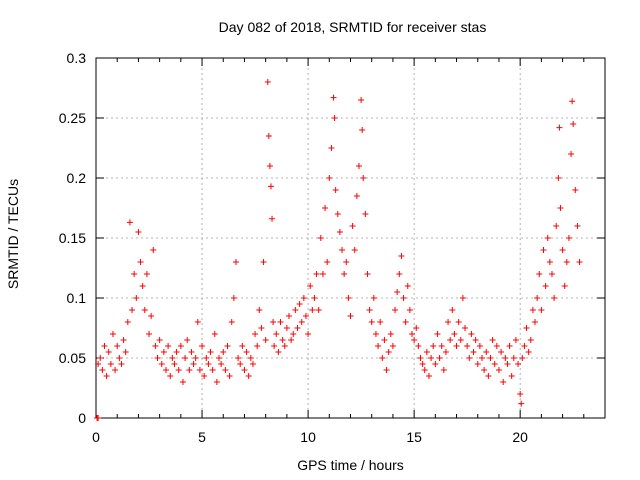 This screenshot has width=640, height=480. I want to click on y-tick-label: 0.3, so click(77, 58).